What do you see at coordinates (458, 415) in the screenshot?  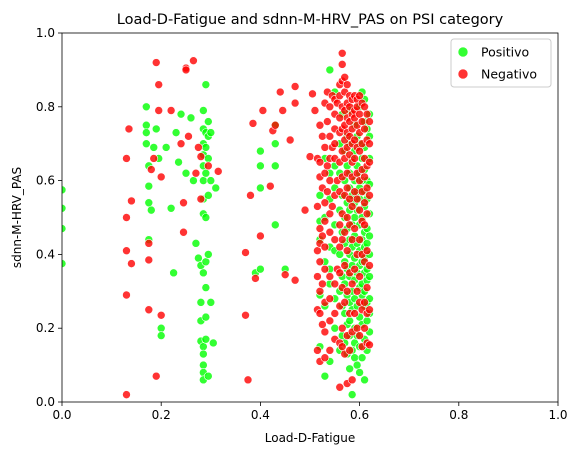 I see `x-tick-label: 0.8` at bounding box center [458, 415].